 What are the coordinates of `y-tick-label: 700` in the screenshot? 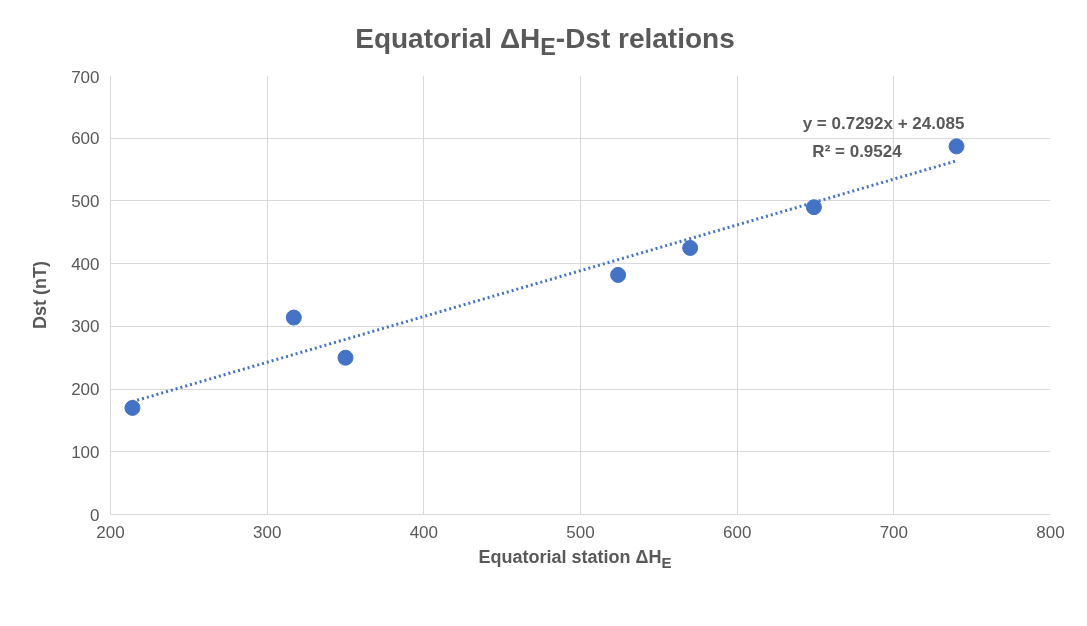 It's located at (85, 77).